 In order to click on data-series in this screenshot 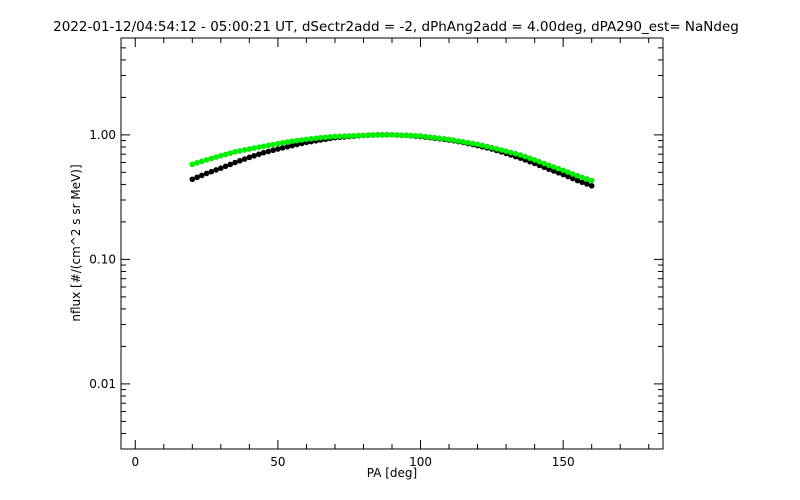, I will do `click(392, 158)`.